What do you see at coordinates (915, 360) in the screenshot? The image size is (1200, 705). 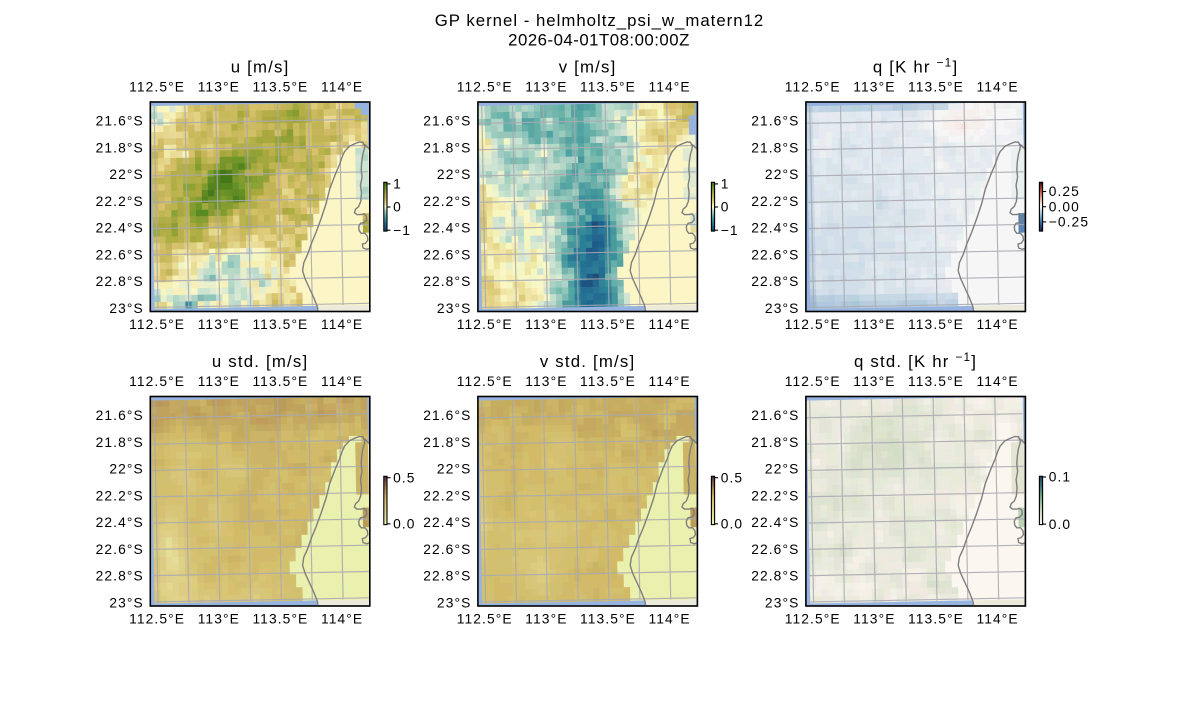 I see `svg-text: q std. [K hr −1]` at bounding box center [915, 360].